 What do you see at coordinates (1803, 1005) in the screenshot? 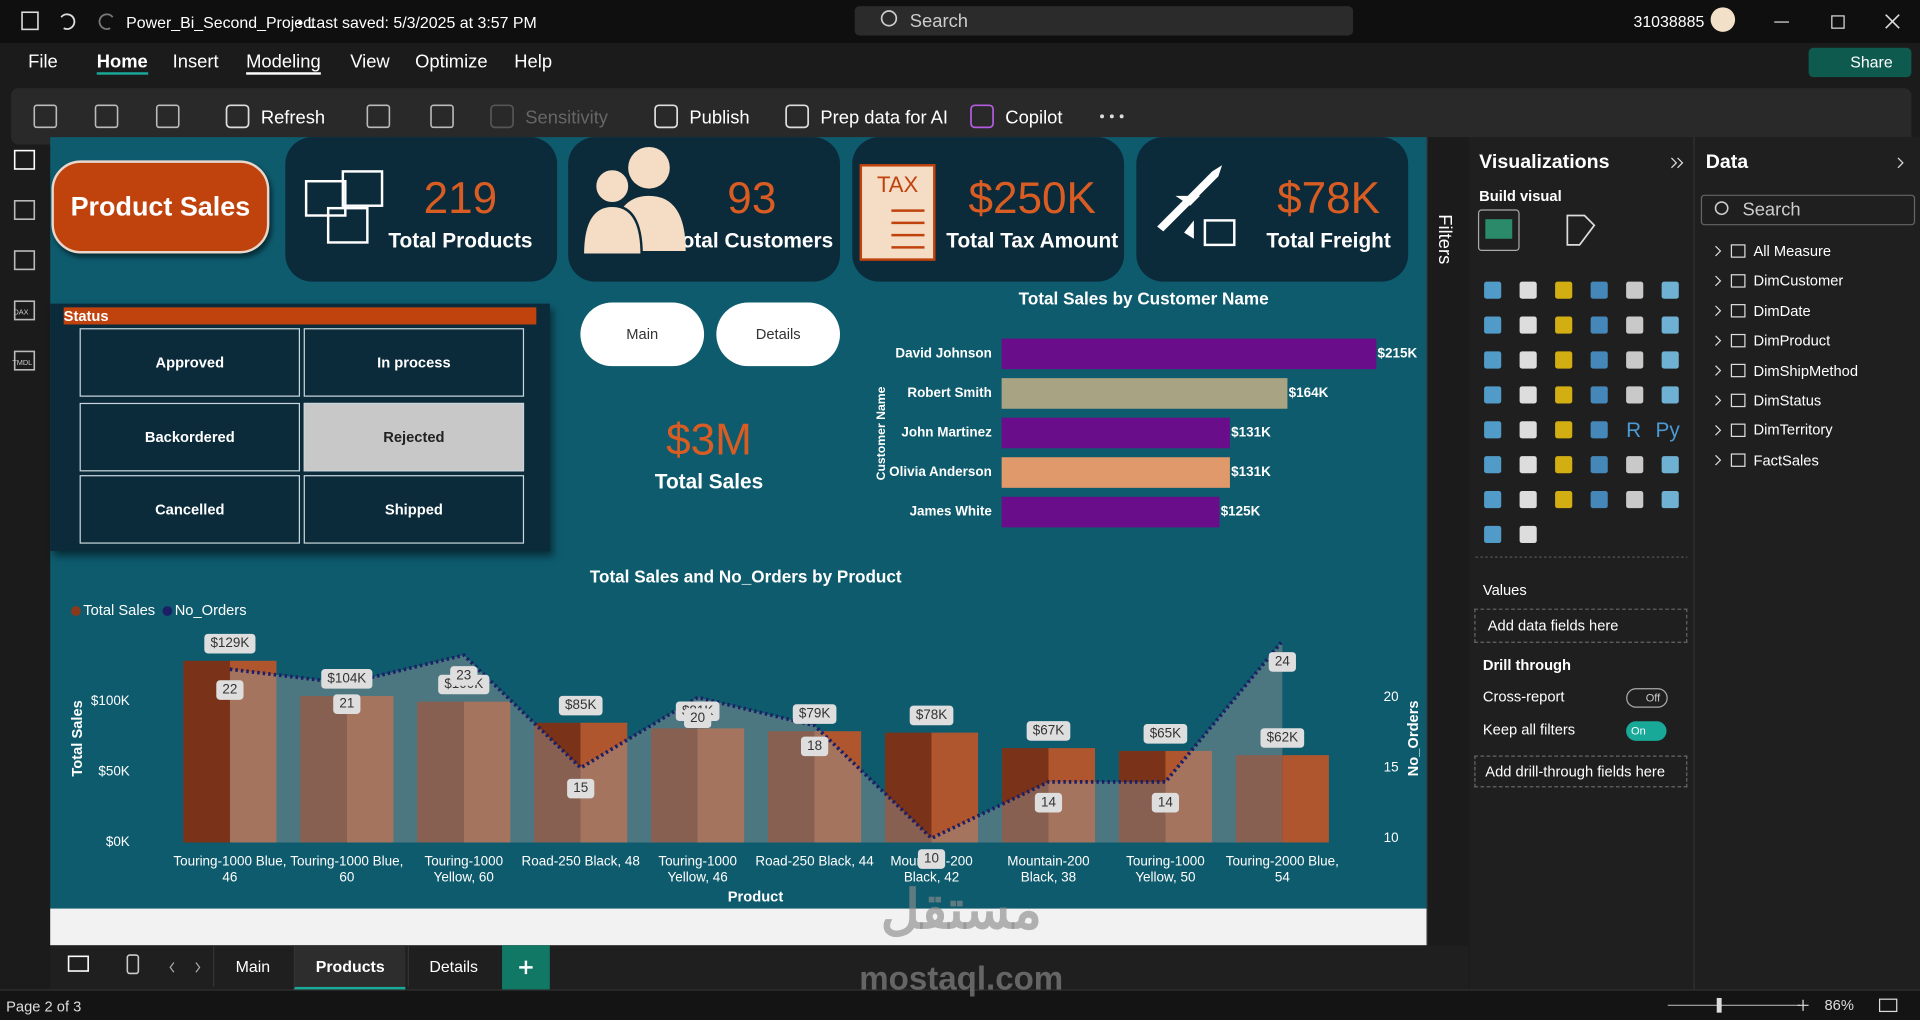
I see `zoom-in` at bounding box center [1803, 1005].